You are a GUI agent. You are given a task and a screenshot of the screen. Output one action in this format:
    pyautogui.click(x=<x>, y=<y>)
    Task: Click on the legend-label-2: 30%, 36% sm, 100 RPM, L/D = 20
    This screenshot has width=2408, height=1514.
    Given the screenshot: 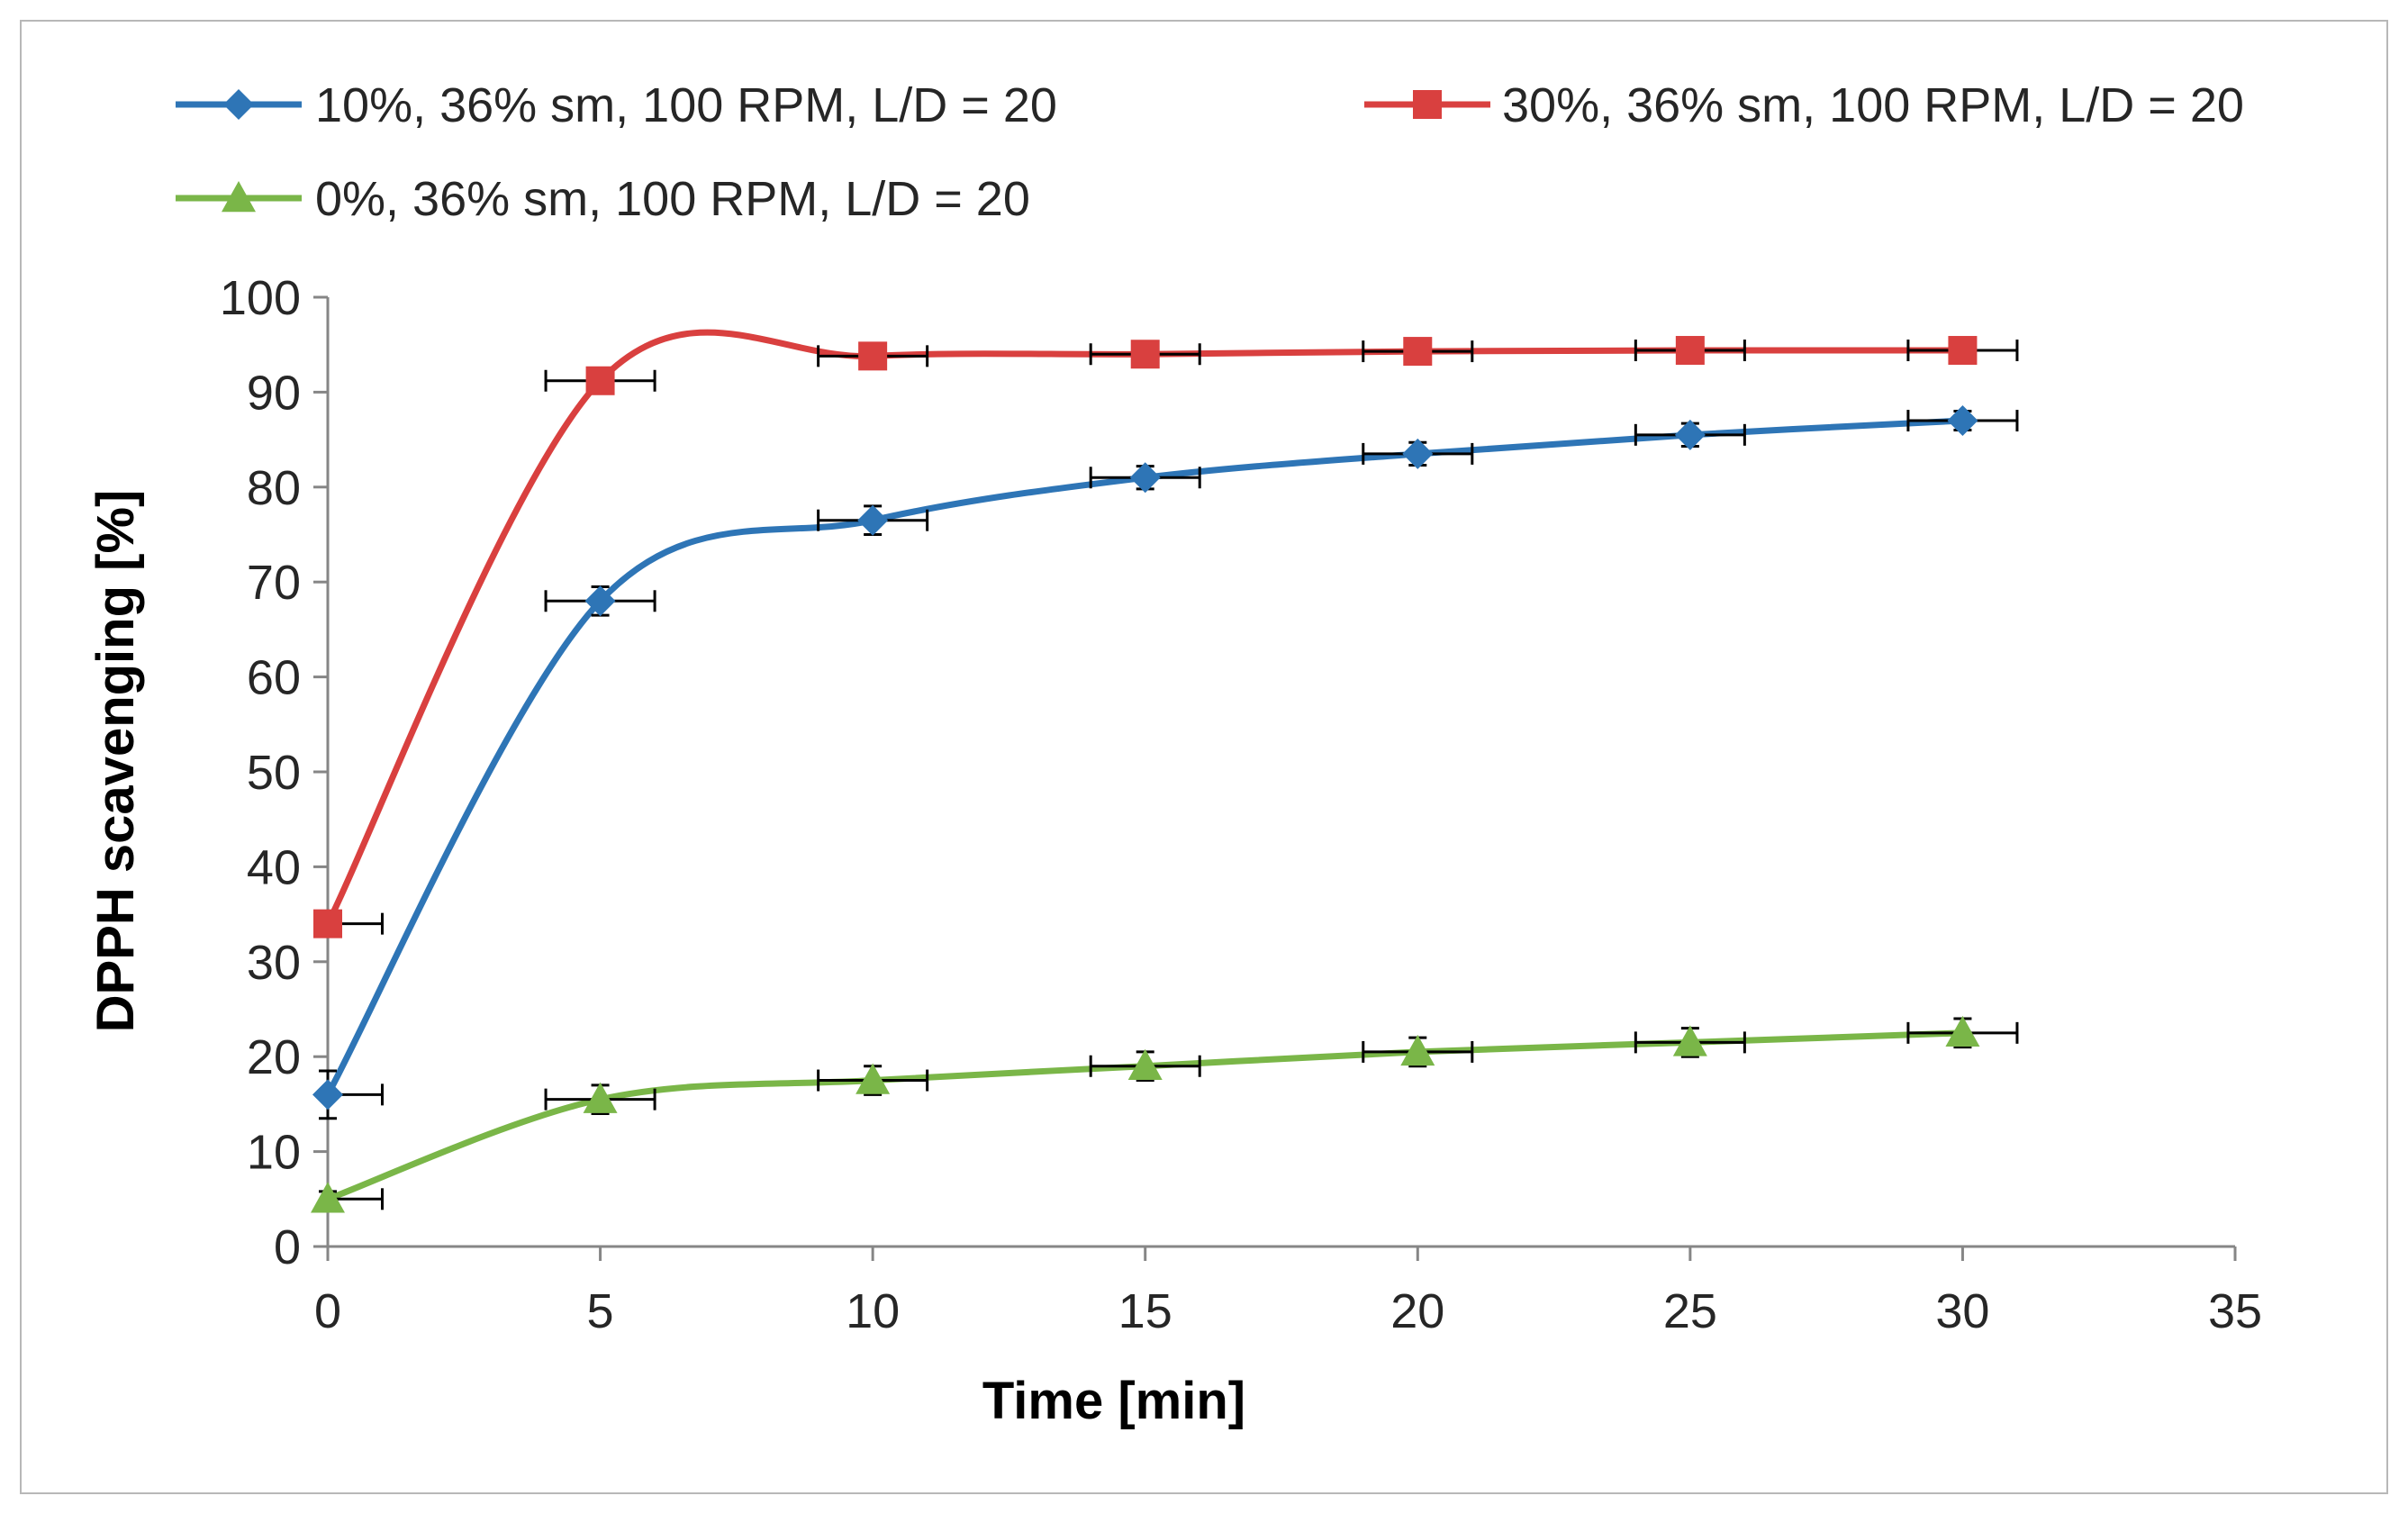 What is the action you would take?
    pyautogui.click(x=1873, y=105)
    